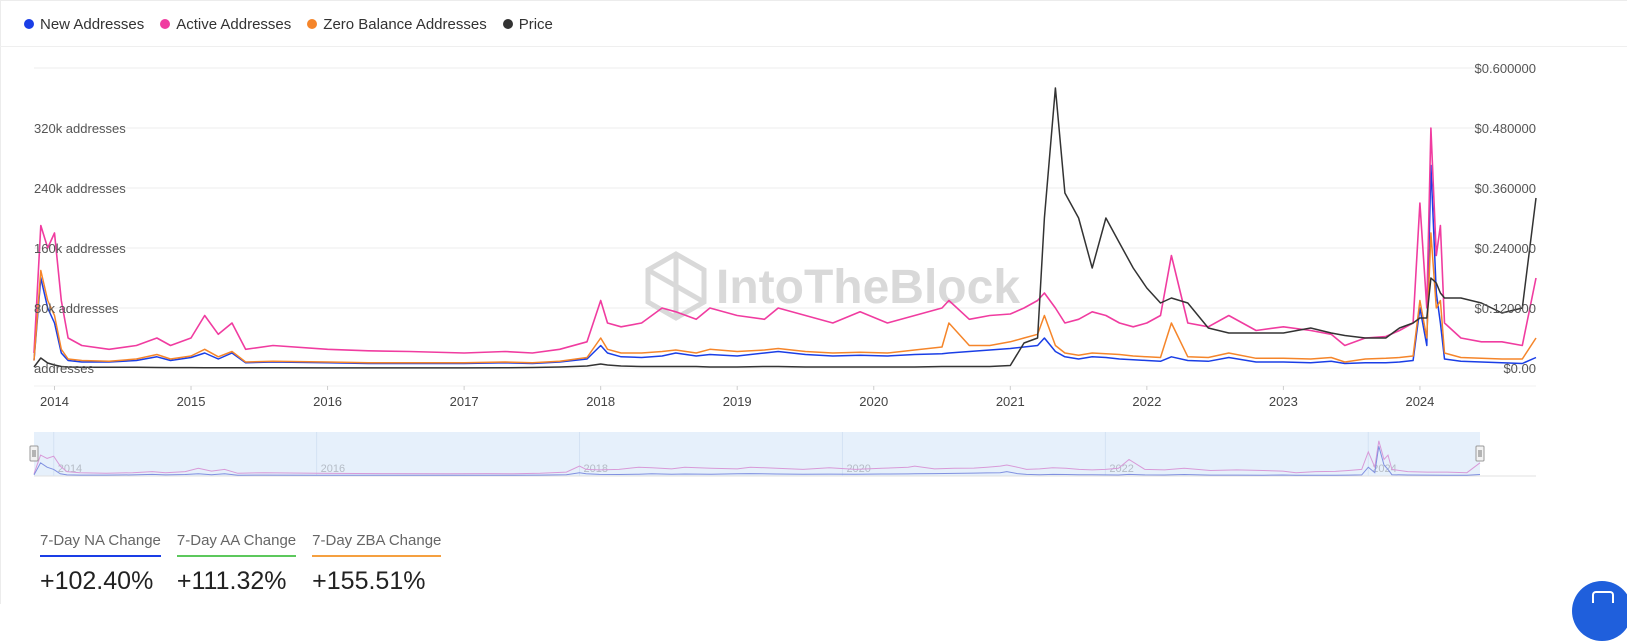 The width and height of the screenshot is (1627, 641). I want to click on chat-icon, so click(1603, 597).